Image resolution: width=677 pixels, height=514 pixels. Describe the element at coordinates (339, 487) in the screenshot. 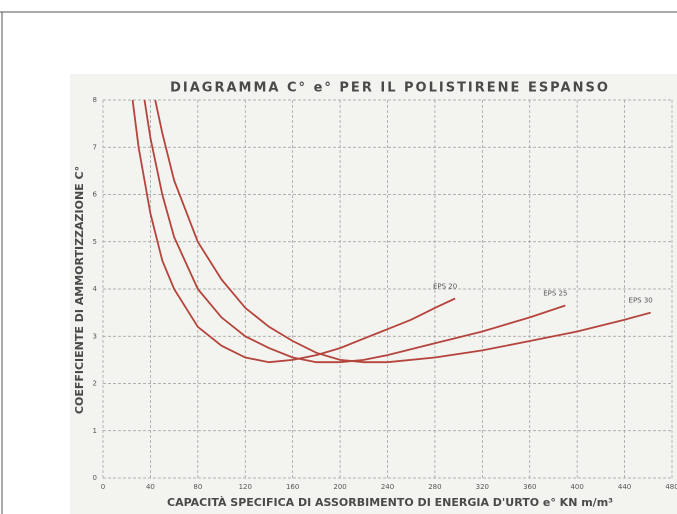

I see `x-tick-label: 200` at that location.